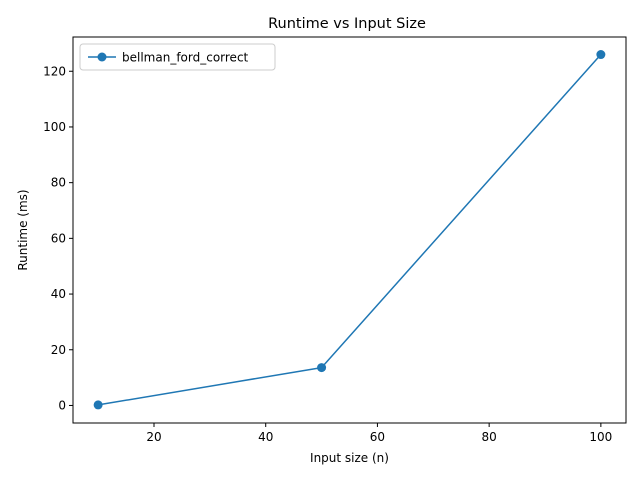 The width and height of the screenshot is (640, 480). I want to click on x-tick-label: 40, so click(265, 437).